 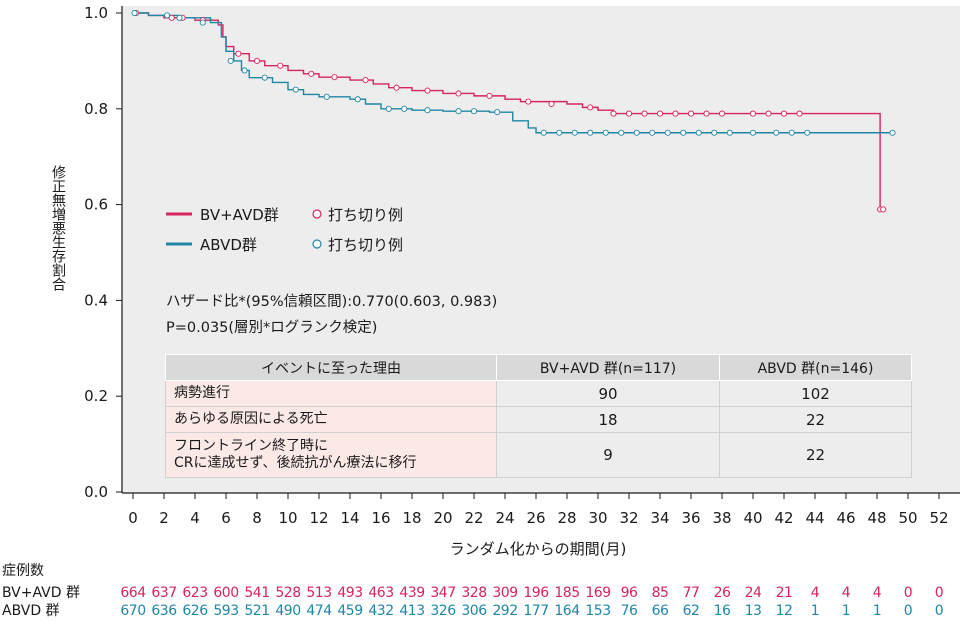 I want to click on legend-series-label: ABVD群, so click(x=228, y=245).